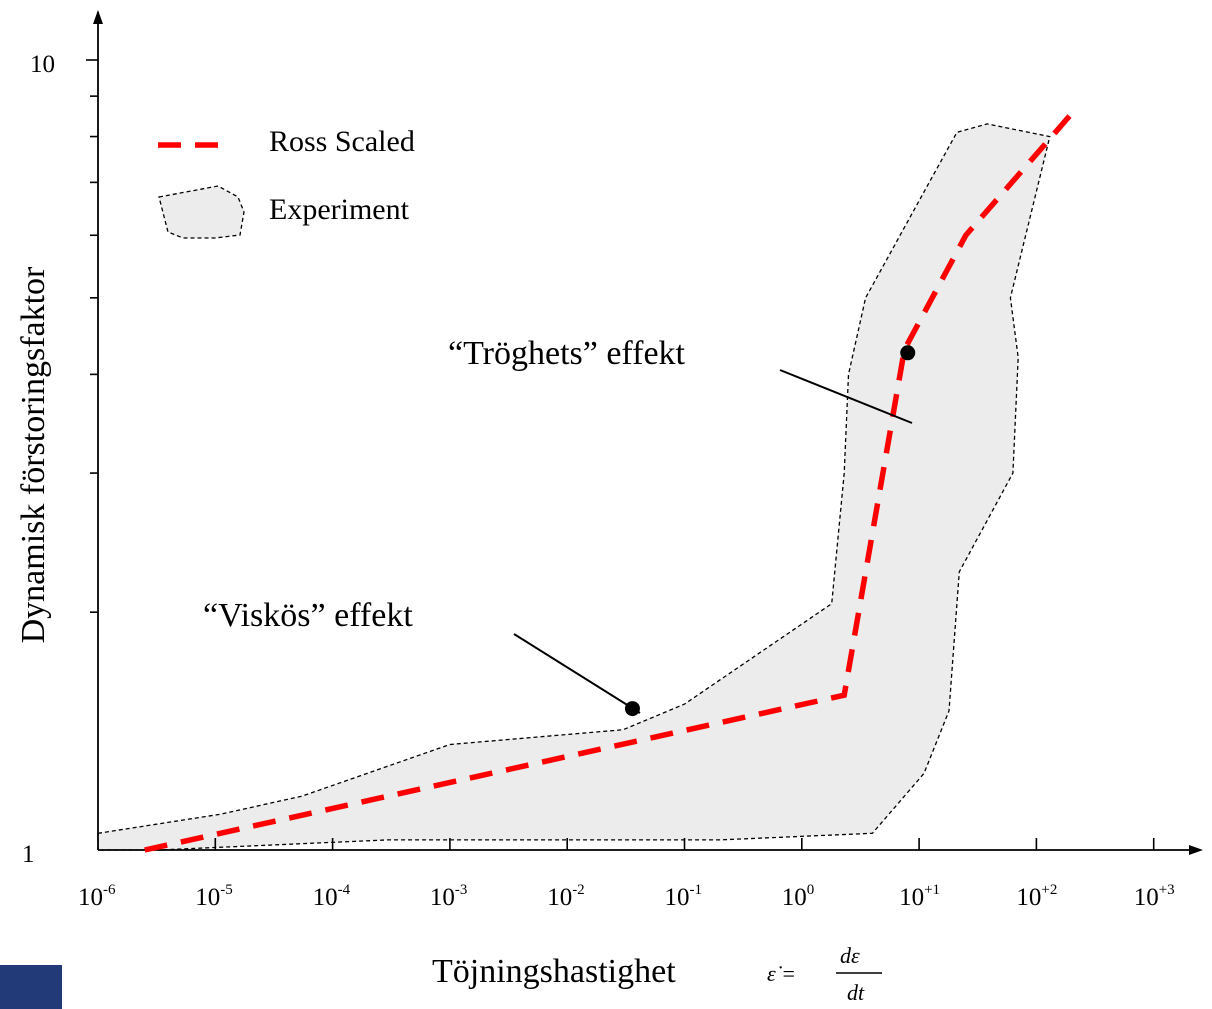  Describe the element at coordinates (31, 987) in the screenshot. I see `corner-block` at that location.